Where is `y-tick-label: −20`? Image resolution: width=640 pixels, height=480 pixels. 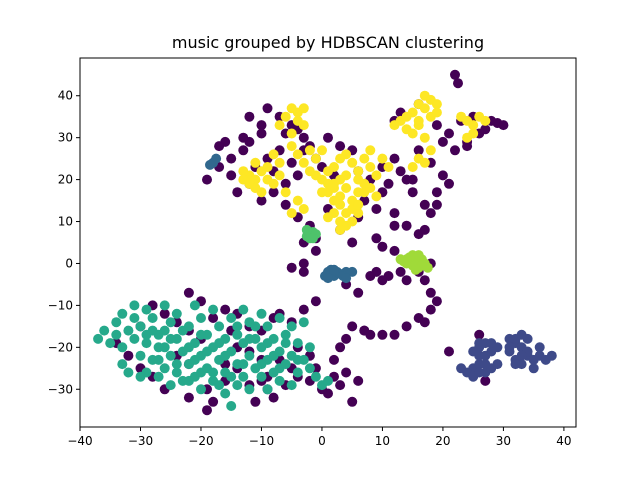 y-tick-label: −20 is located at coordinates (60, 347).